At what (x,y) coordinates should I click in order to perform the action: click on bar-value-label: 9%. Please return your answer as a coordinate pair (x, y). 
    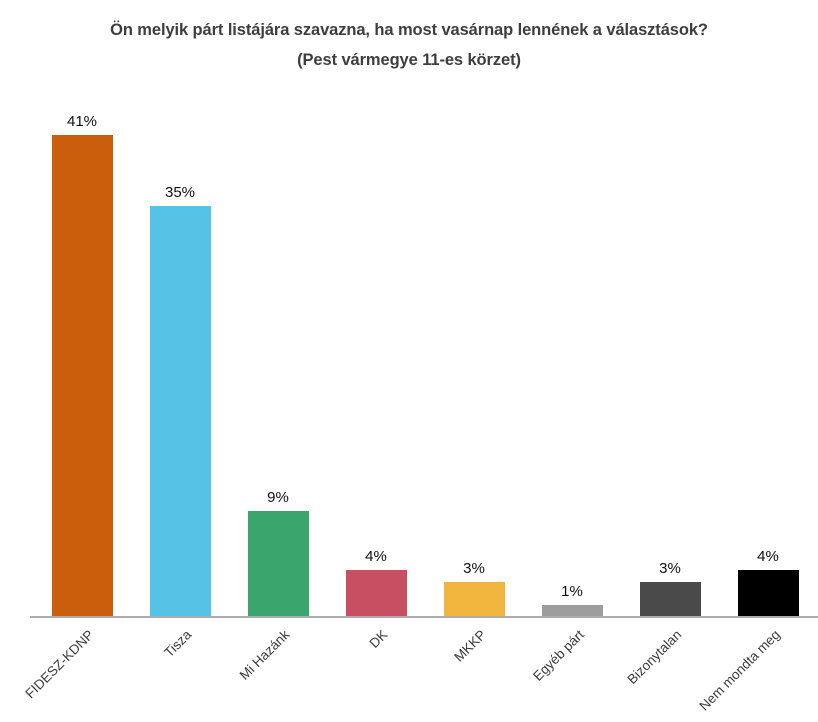
    Looking at the image, I should click on (278, 498).